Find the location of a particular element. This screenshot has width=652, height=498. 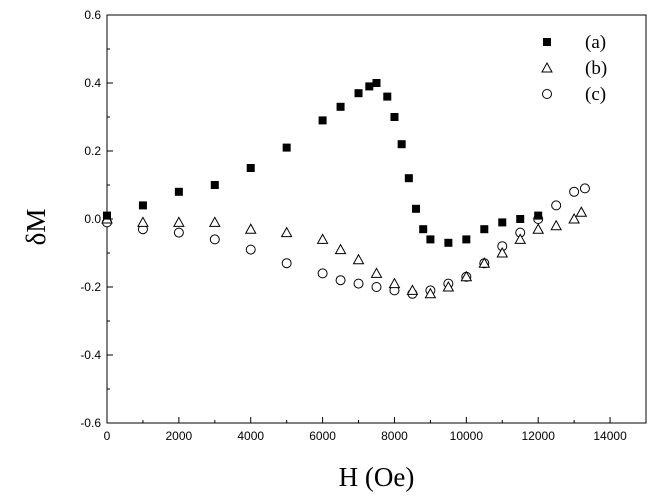

legend: (a) (b) (c) is located at coordinates (574, 68).